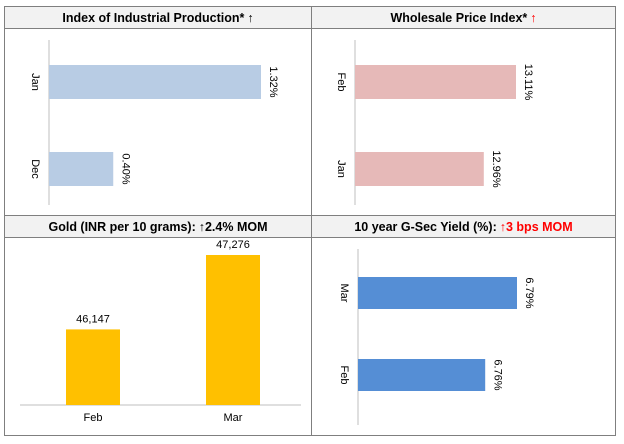 The image size is (624, 444). Describe the element at coordinates (233, 245) in the screenshot. I see `gold-data-label: 47,276` at that location.